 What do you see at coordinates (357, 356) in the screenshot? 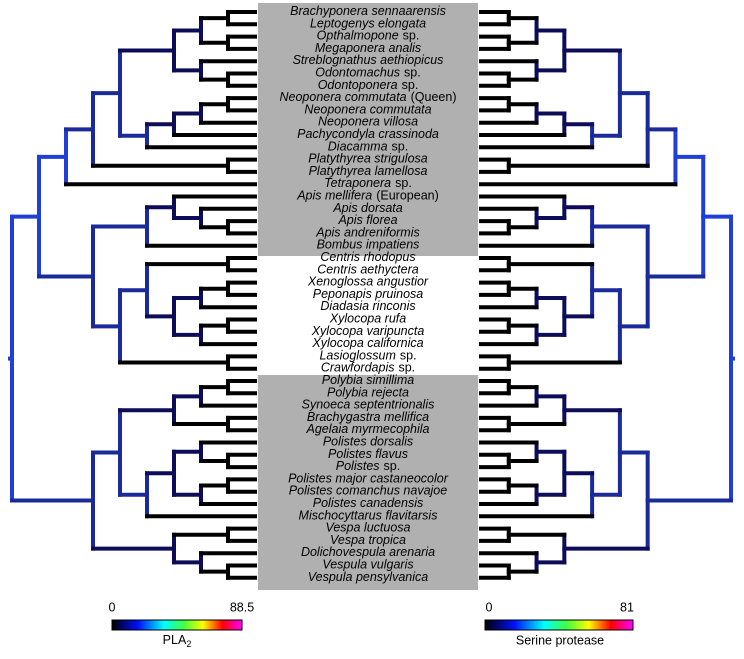
I see `taxon-name: Lasioglossum` at bounding box center [357, 356].